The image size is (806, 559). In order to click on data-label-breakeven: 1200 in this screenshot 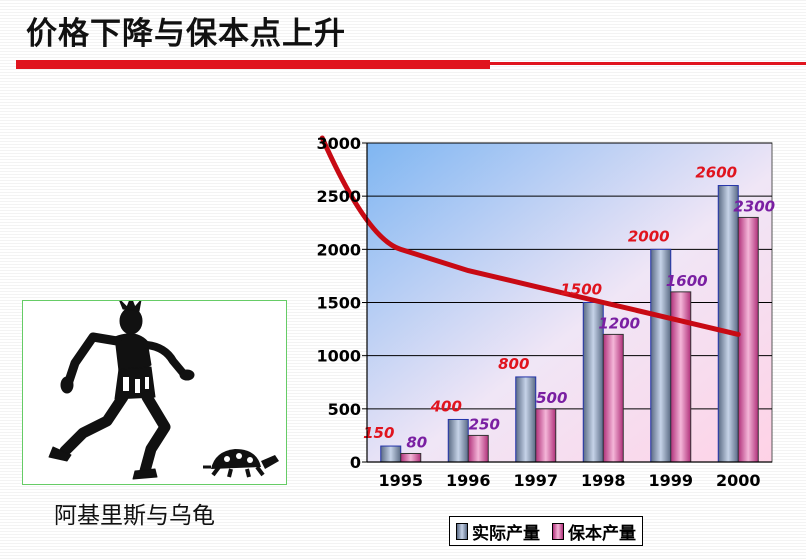, I will do `click(619, 323)`.